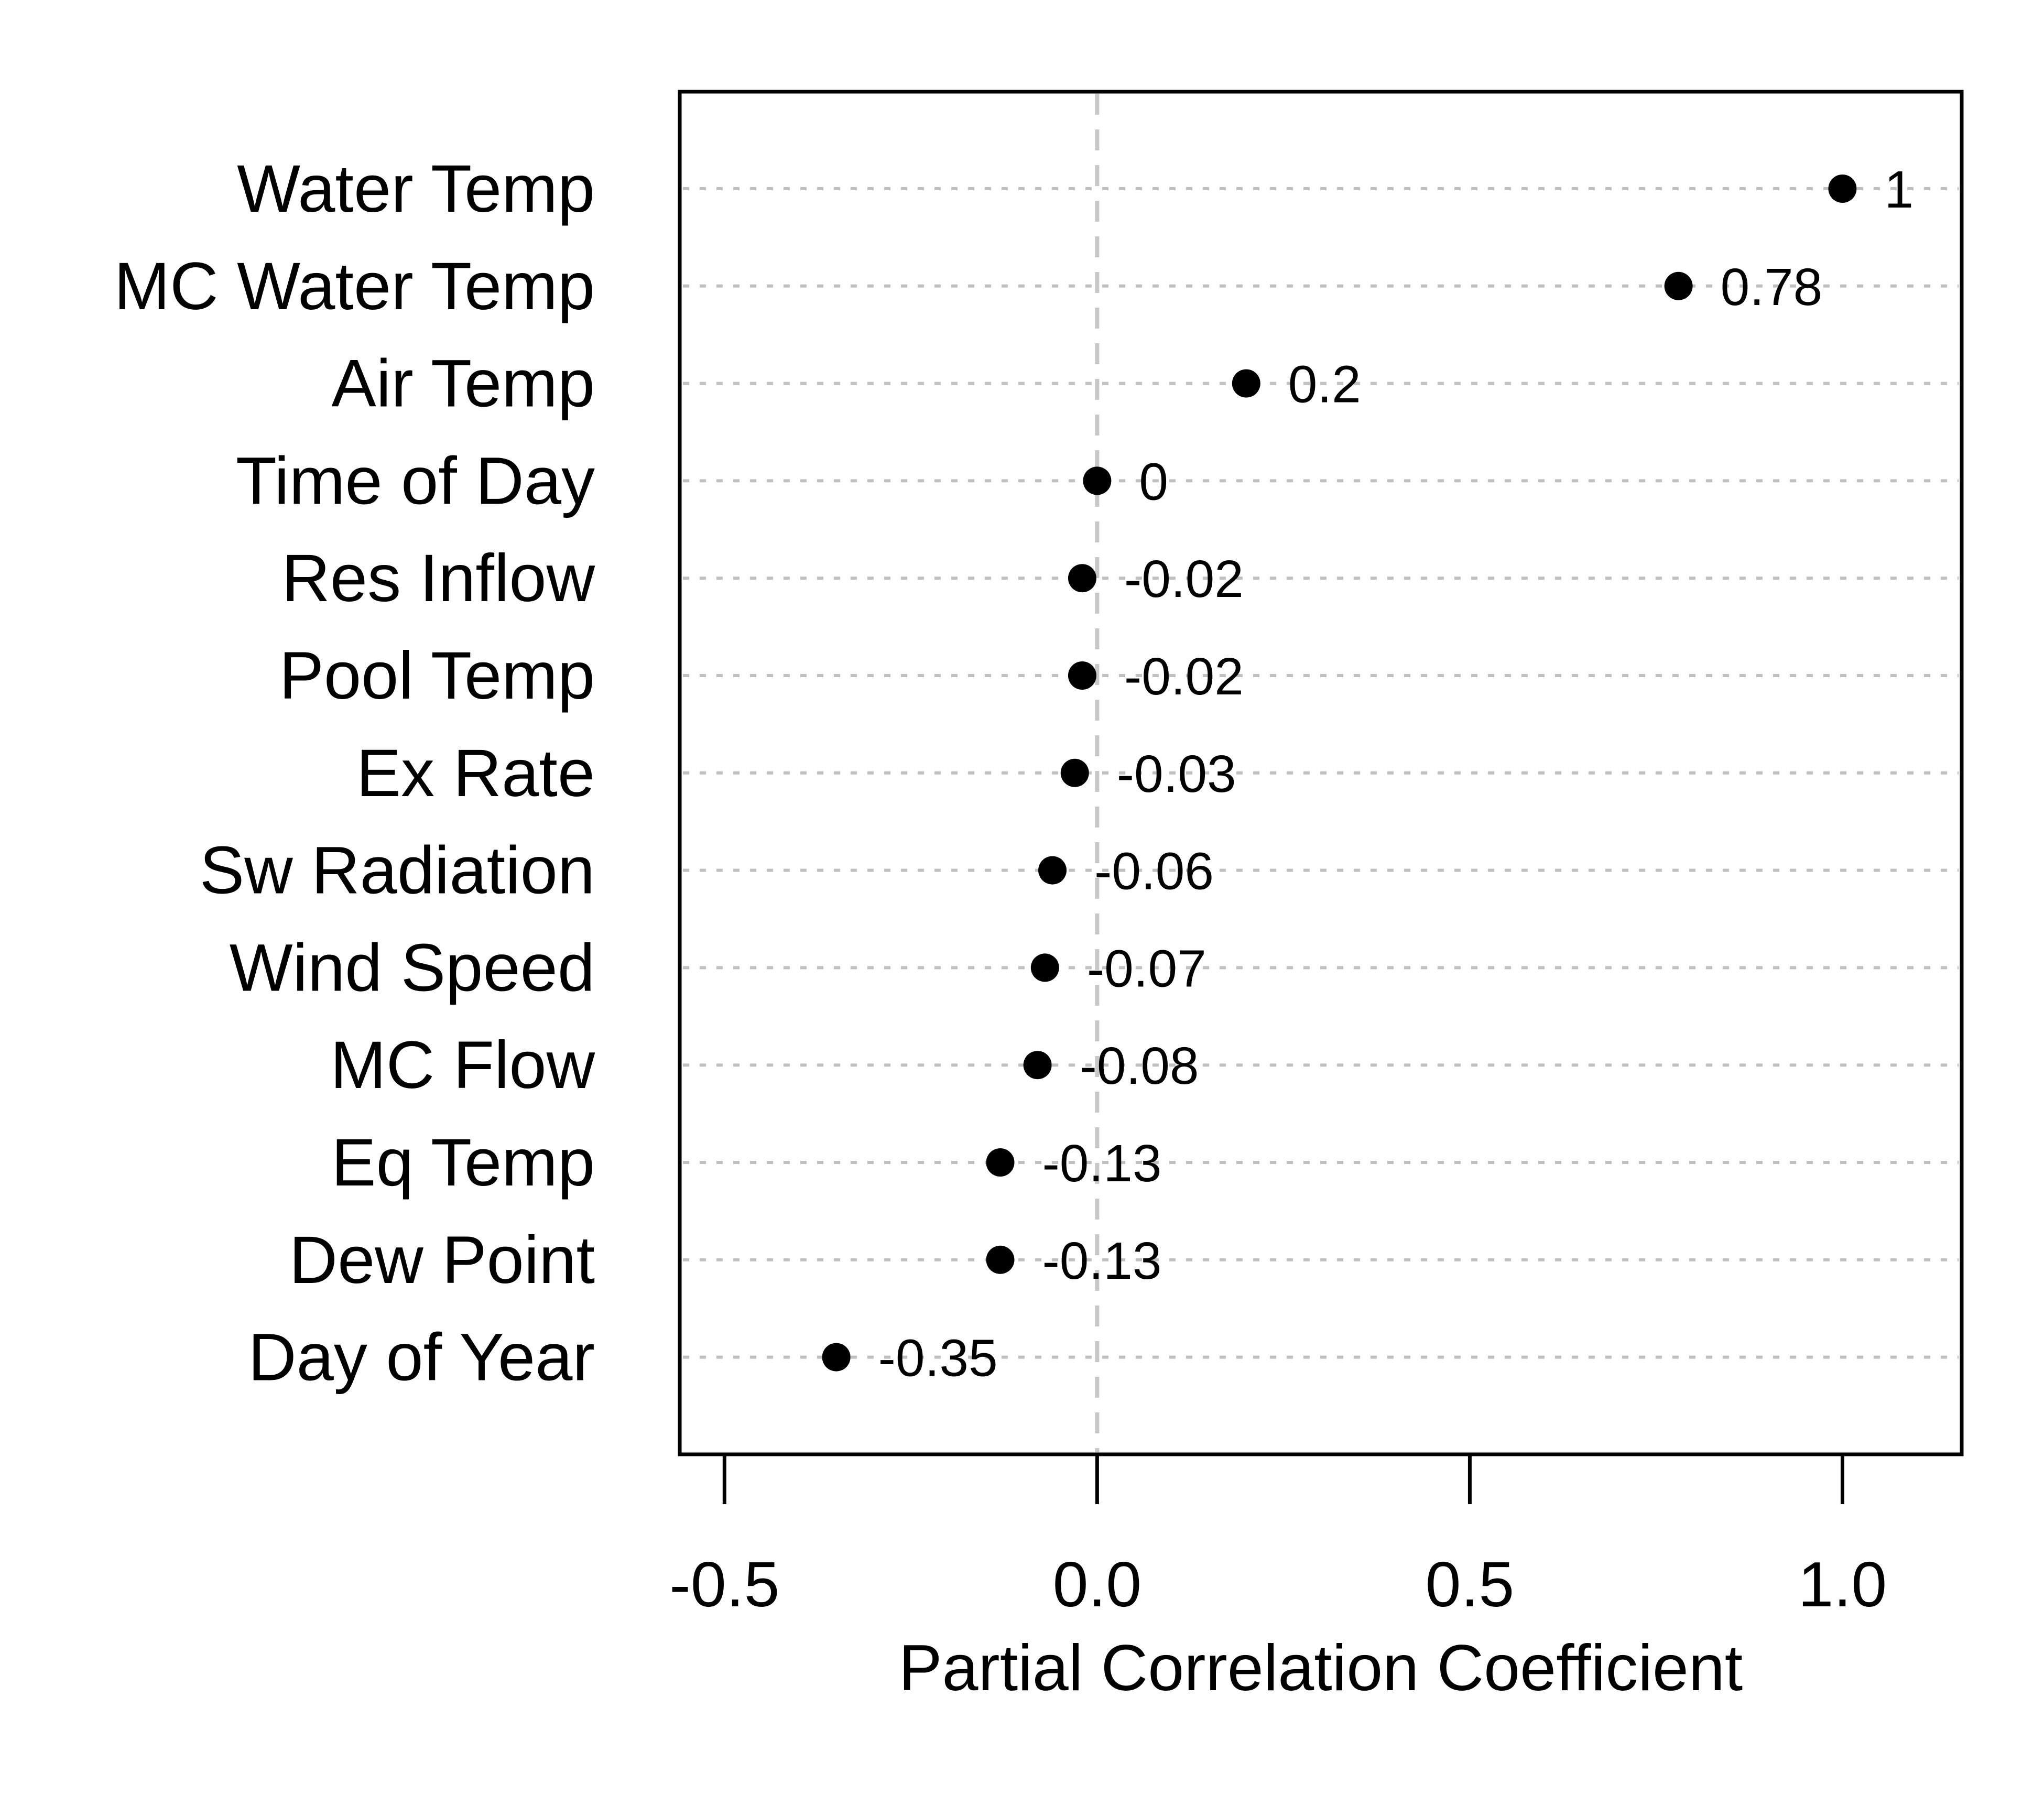 The height and width of the screenshot is (1795, 2044). I want to click on value-label: 1, so click(1898, 189).